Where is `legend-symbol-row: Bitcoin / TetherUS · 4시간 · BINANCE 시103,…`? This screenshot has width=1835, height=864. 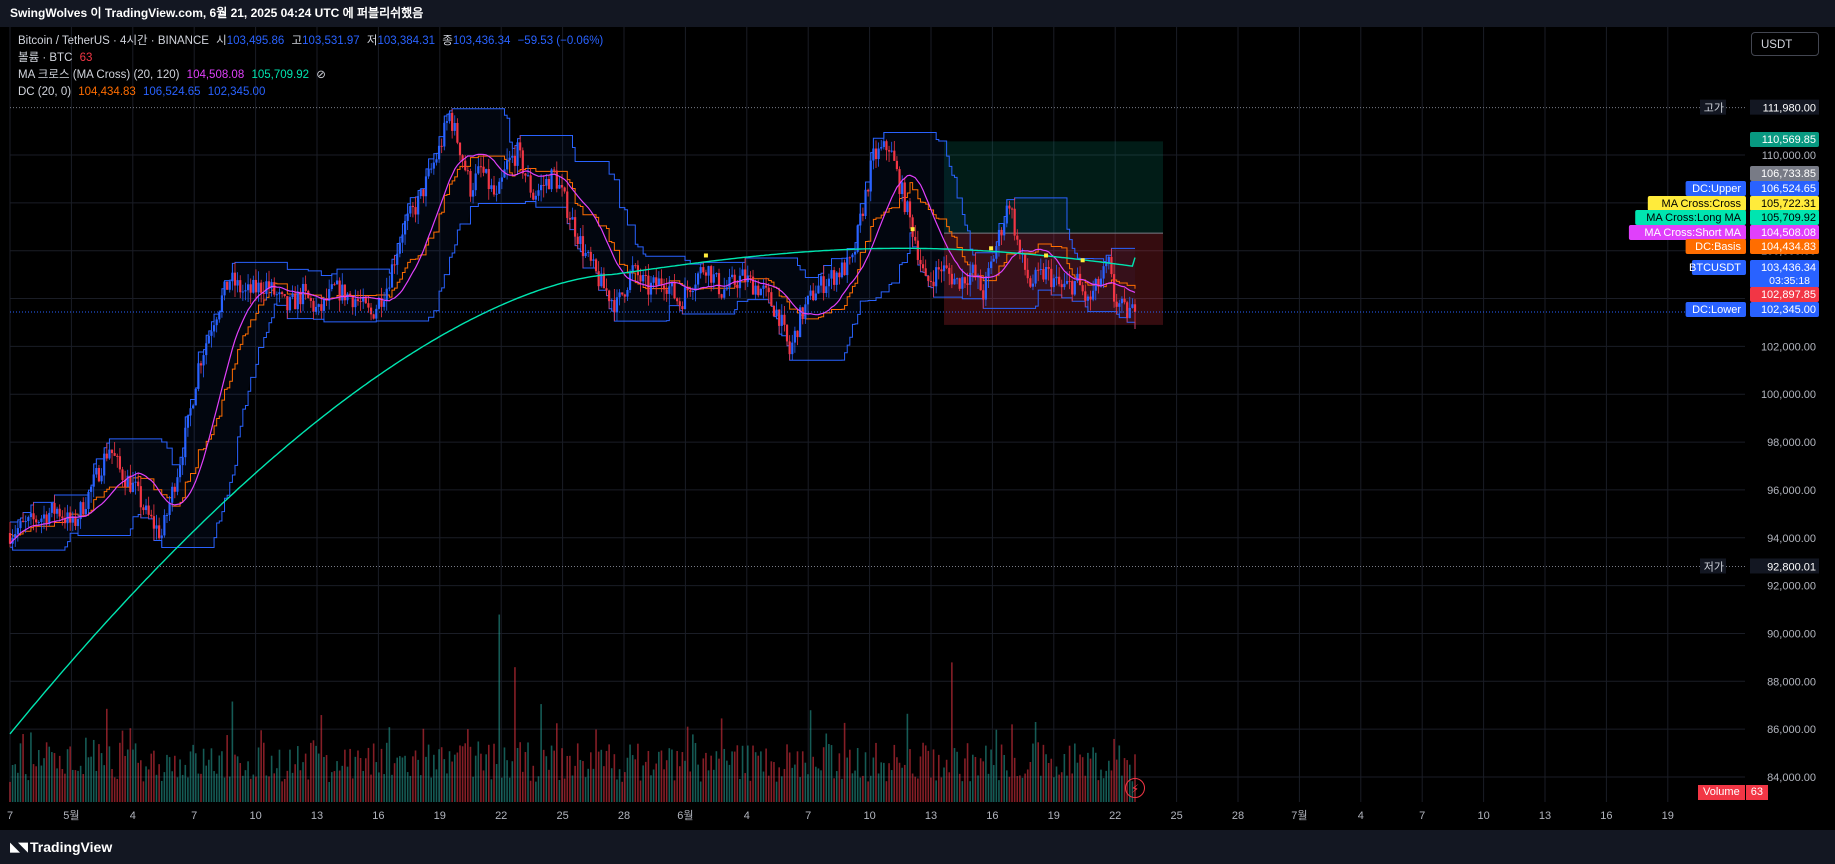 legend-symbol-row: Bitcoin / TetherUS · 4시간 · BINANCE 시103,… is located at coordinates (314, 41).